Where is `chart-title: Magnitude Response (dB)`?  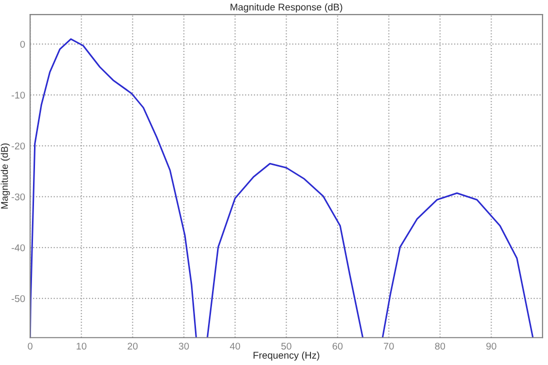
chart-title: Magnitude Response (dB) is located at coordinates (286, 7).